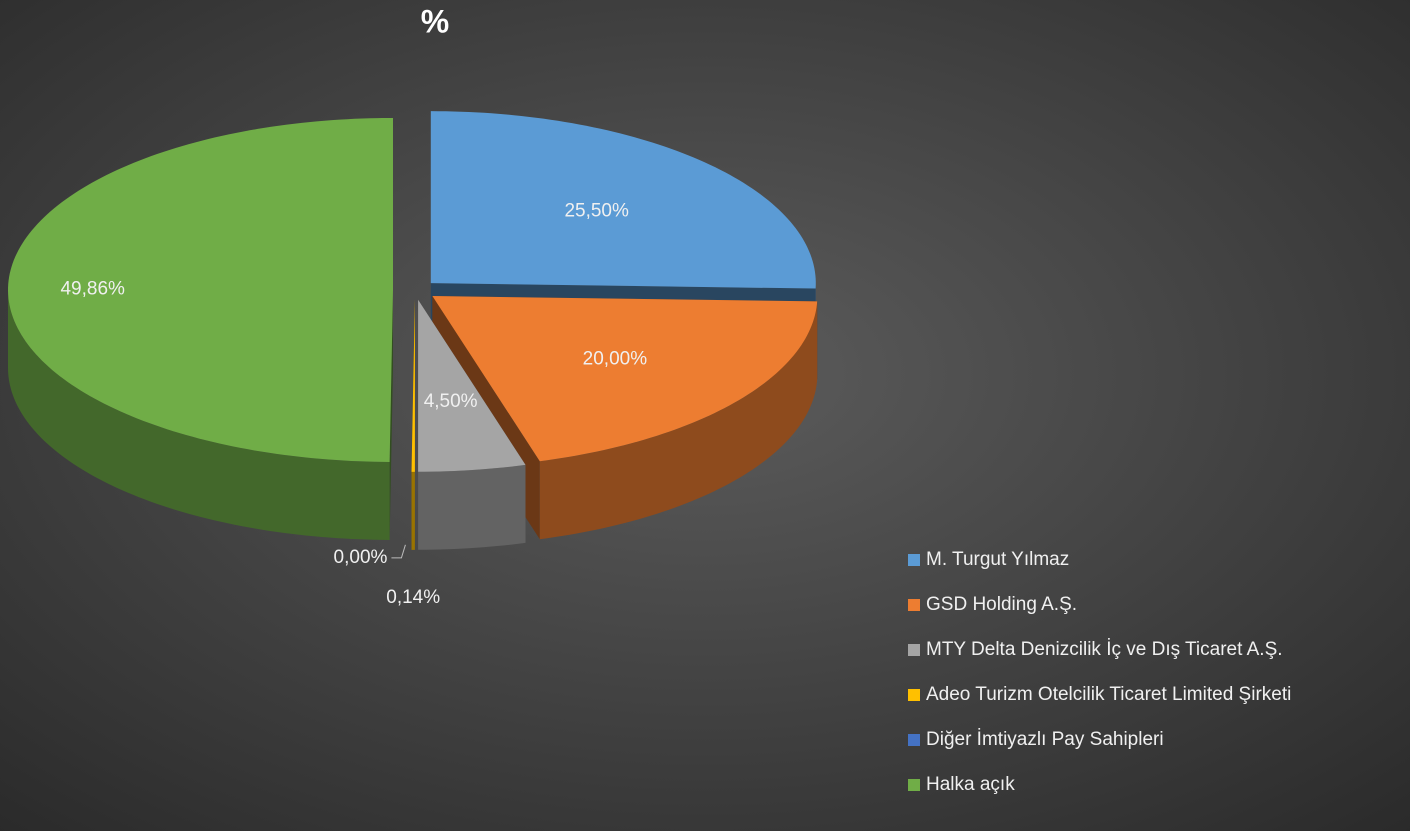 The height and width of the screenshot is (831, 1410). Describe the element at coordinates (391, 414) in the screenshot. I see `slice-radial-face` at that location.